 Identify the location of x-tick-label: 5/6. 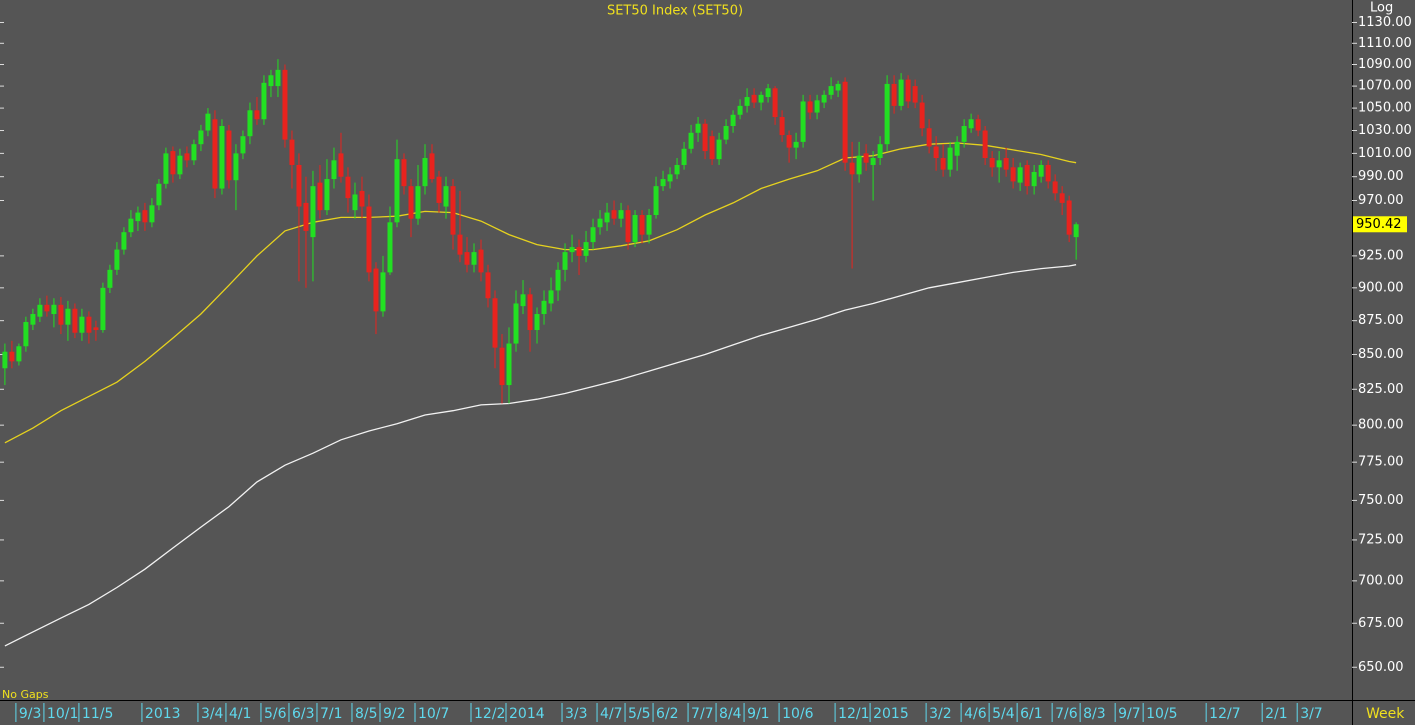
(275, 714).